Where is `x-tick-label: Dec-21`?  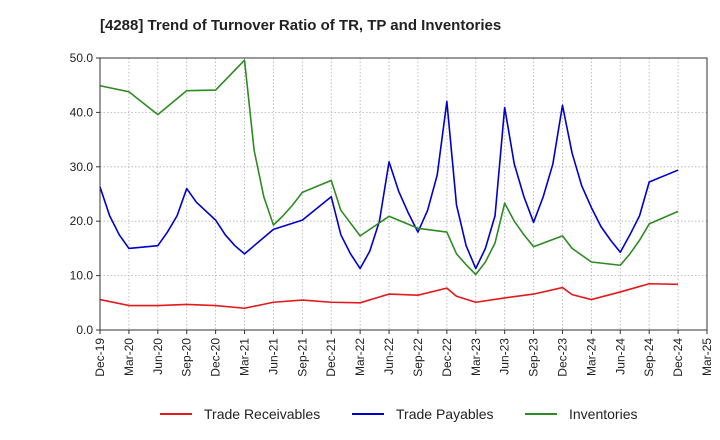
x-tick-label: Dec-21 is located at coordinates (331, 357).